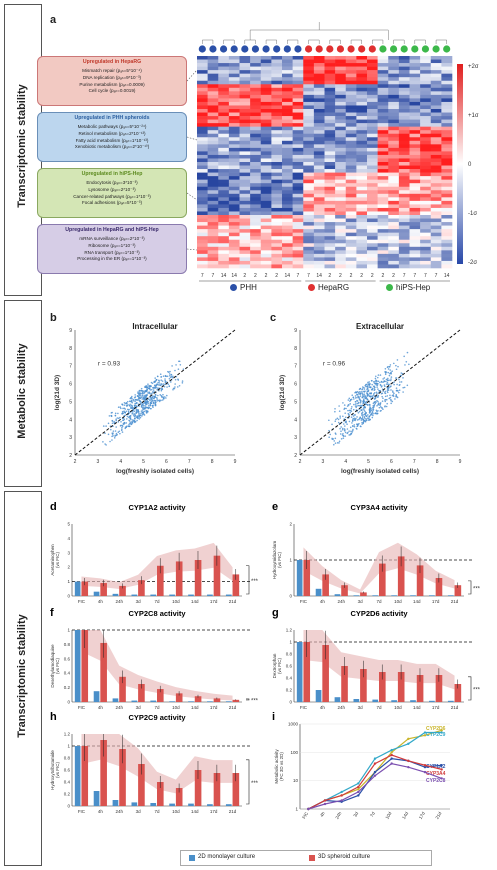  Describe the element at coordinates (425, 49) in the screenshot. I see `group-dot` at that location.